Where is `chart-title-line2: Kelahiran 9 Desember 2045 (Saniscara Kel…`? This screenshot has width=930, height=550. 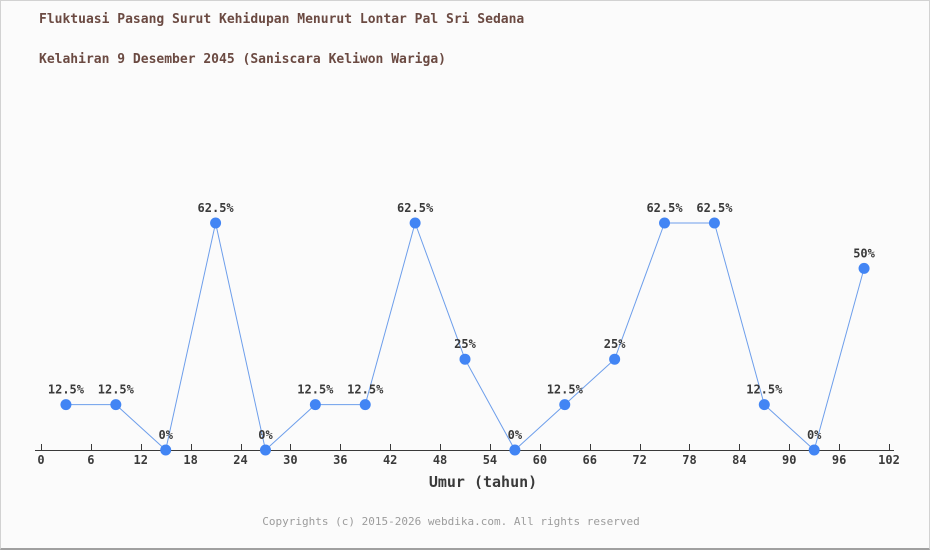
chart-title-line2: Kelahiran 9 Desember 2045 (Saniscara Kel… is located at coordinates (242, 59).